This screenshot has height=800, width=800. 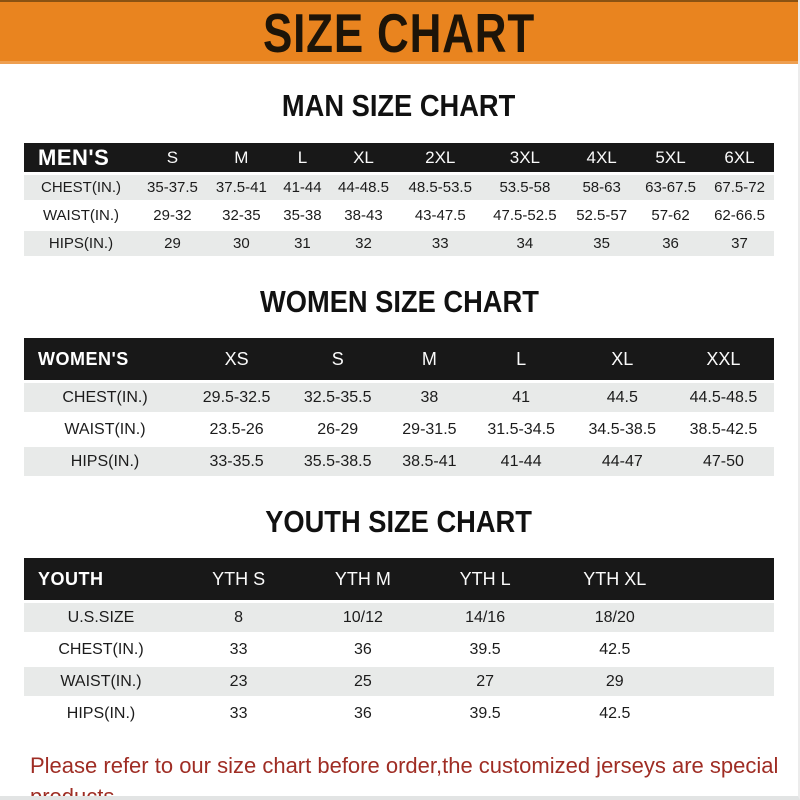 What do you see at coordinates (622, 461) in the screenshot?
I see `measurement-value: 44-47` at bounding box center [622, 461].